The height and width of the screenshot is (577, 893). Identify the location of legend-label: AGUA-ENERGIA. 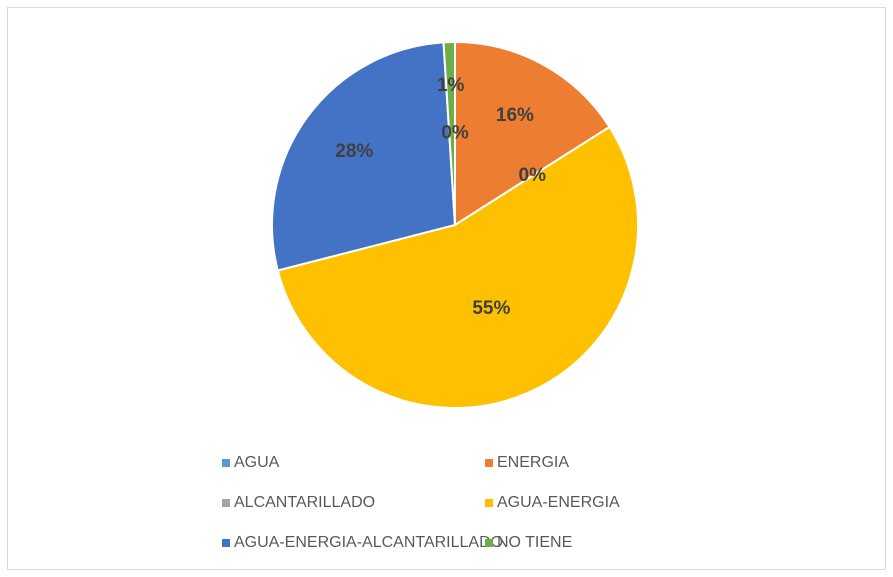
(558, 502).